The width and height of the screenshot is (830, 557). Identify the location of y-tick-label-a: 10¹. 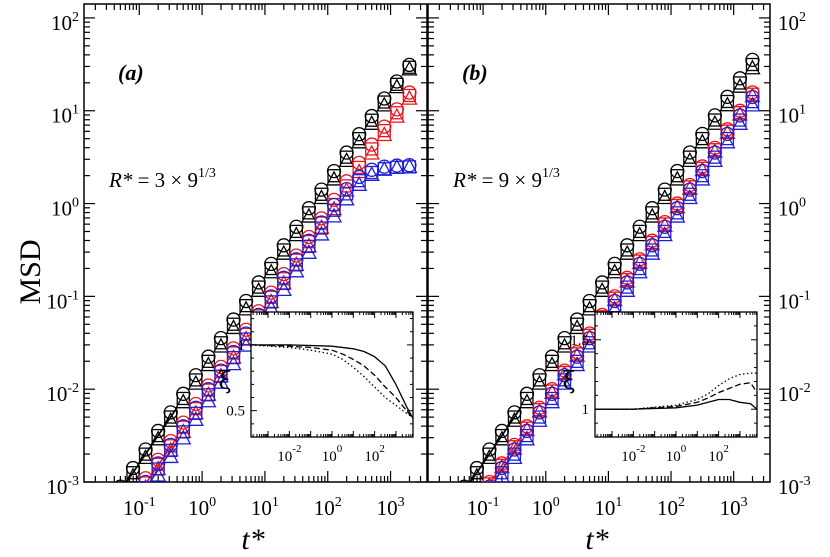
(65, 115).